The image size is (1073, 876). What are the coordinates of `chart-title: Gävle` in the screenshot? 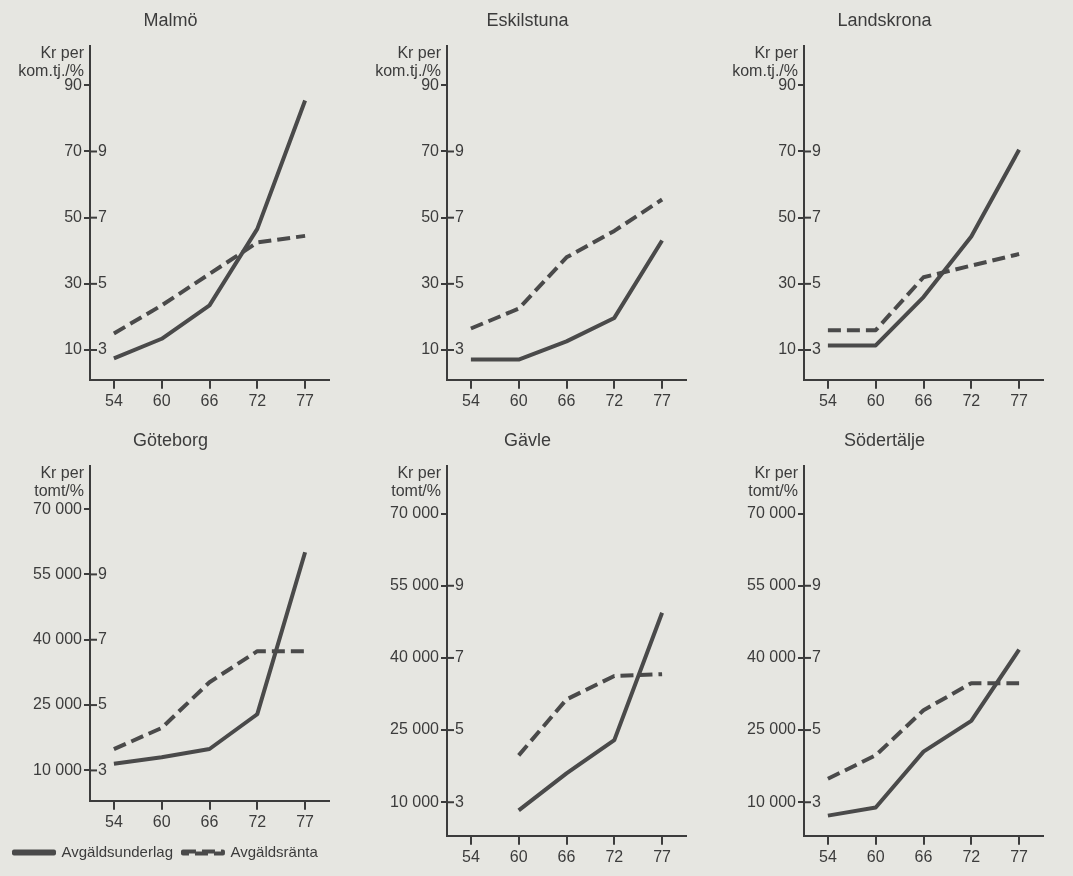 It's located at (527, 439).